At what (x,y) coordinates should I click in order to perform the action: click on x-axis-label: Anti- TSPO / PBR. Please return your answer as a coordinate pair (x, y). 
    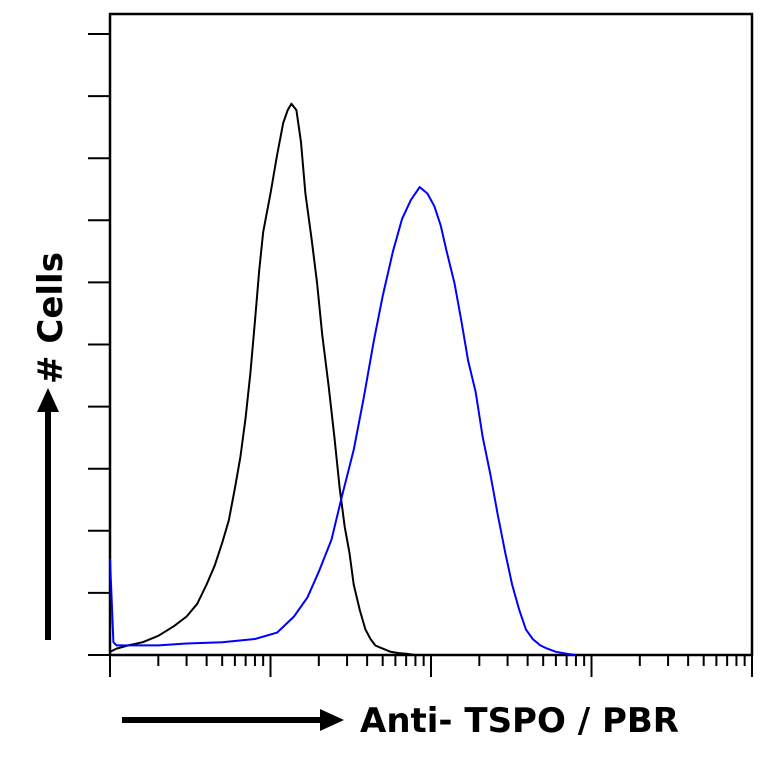
    Looking at the image, I should click on (519, 721).